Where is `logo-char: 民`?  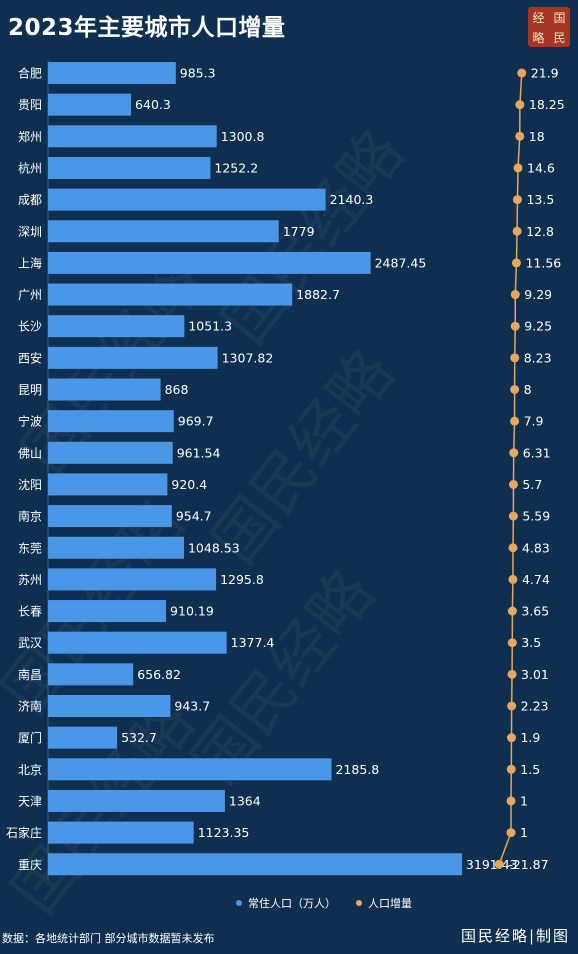
logo-char: 民 is located at coordinates (559, 37).